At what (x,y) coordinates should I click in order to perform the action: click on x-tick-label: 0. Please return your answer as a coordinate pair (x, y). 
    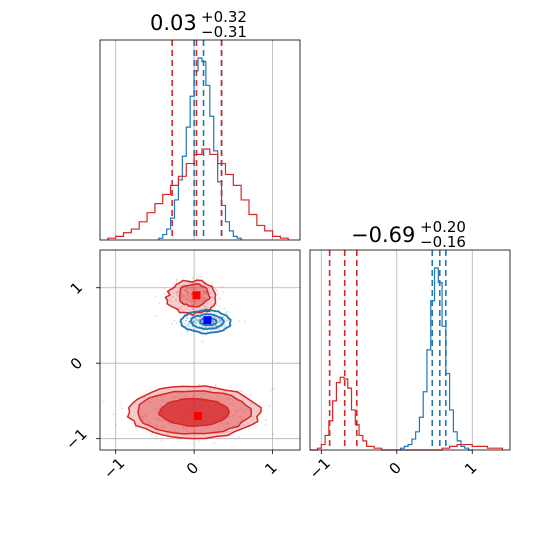
    Looking at the image, I should click on (192, 468).